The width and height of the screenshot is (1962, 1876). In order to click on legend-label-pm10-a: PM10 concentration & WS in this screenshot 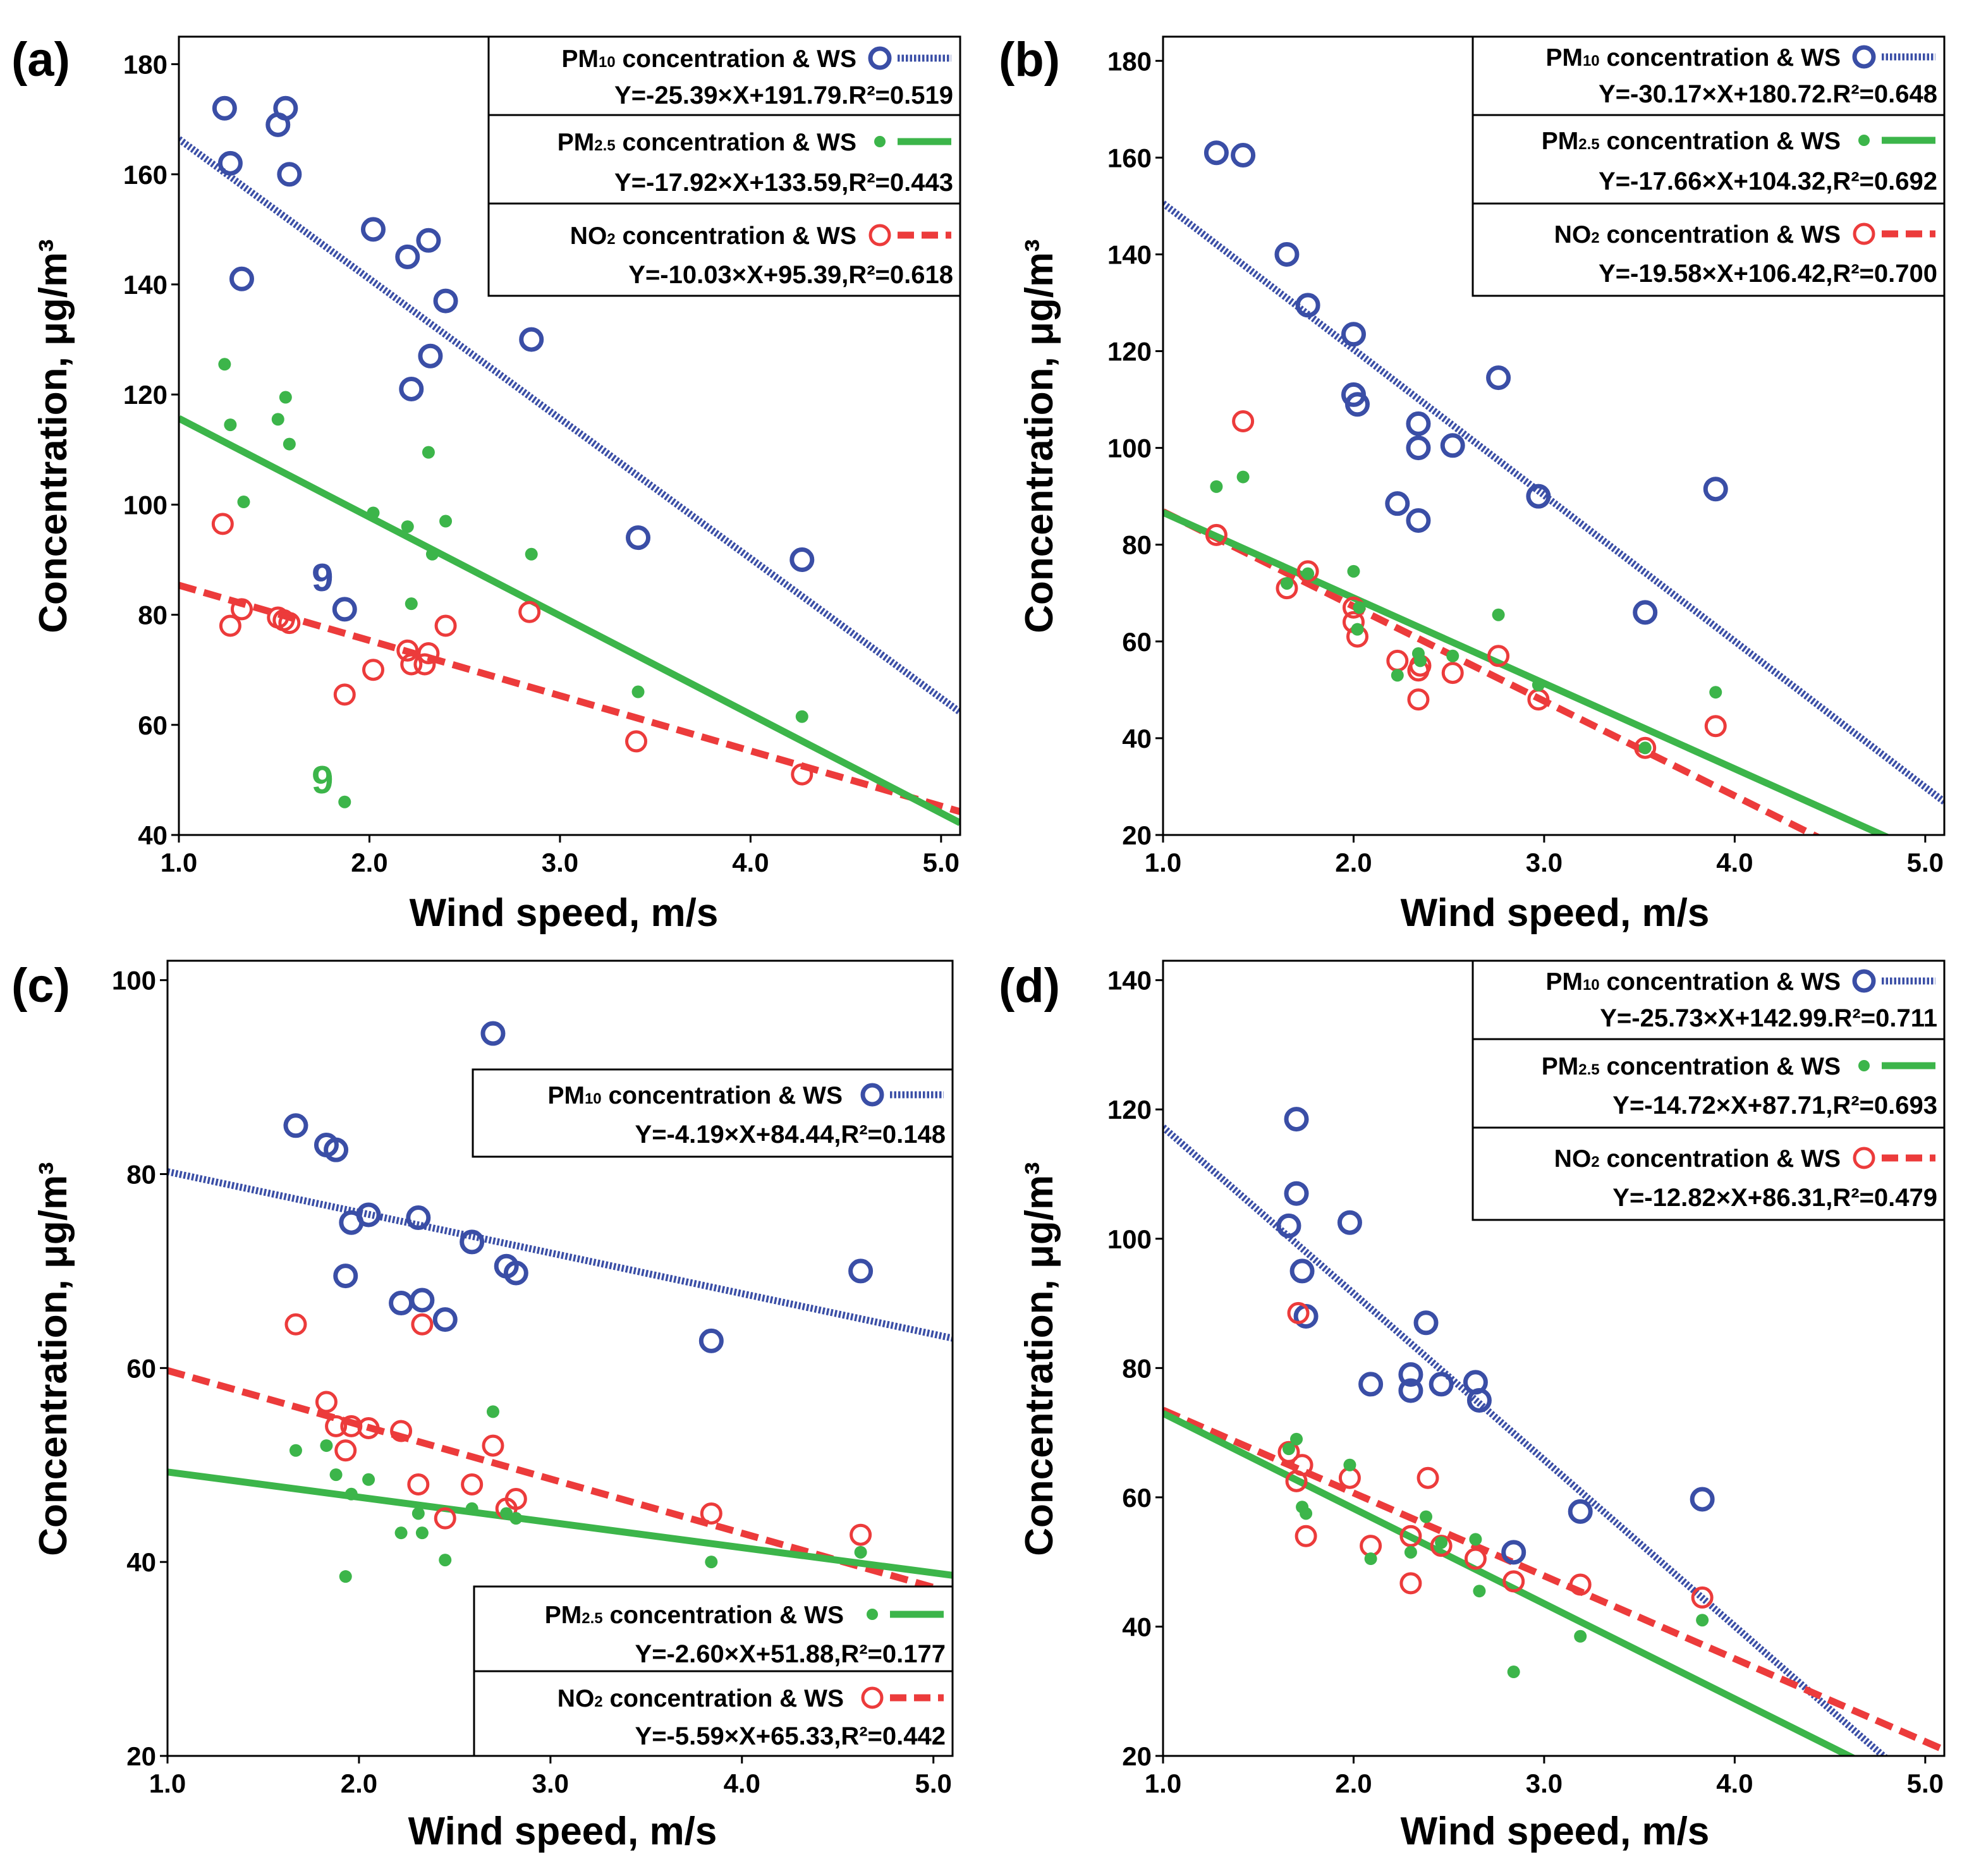, I will do `click(708, 59)`.